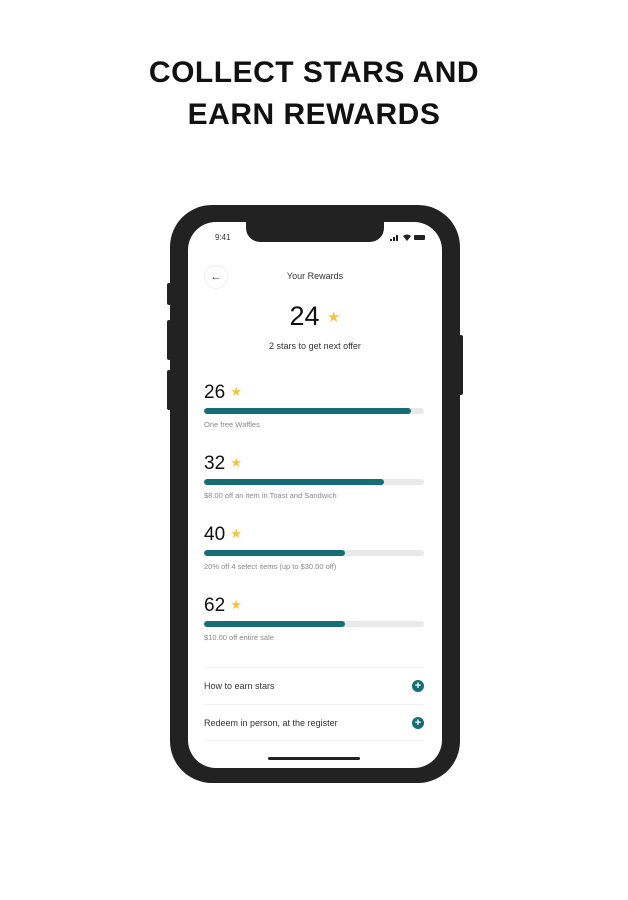 The height and width of the screenshot is (900, 628). What do you see at coordinates (223, 237) in the screenshot?
I see `status-time: 9:41` at bounding box center [223, 237].